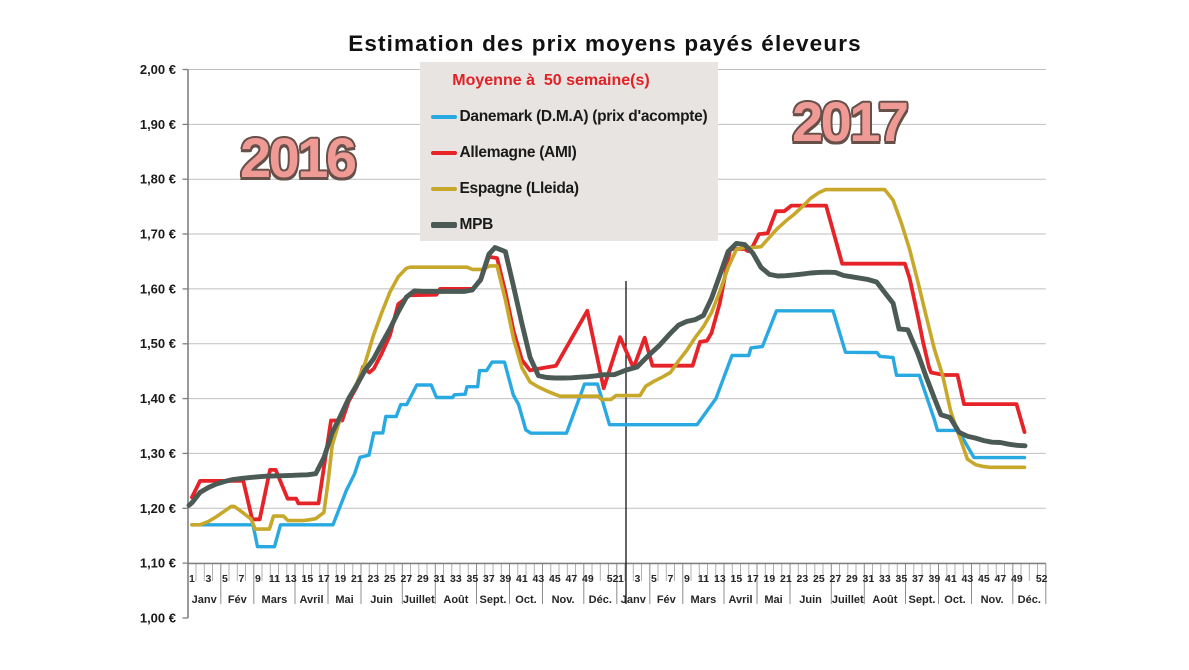 Image resolution: width=1189 pixels, height=670 pixels. Describe the element at coordinates (158, 343) in the screenshot. I see `svg-text: 1,50 €` at that location.